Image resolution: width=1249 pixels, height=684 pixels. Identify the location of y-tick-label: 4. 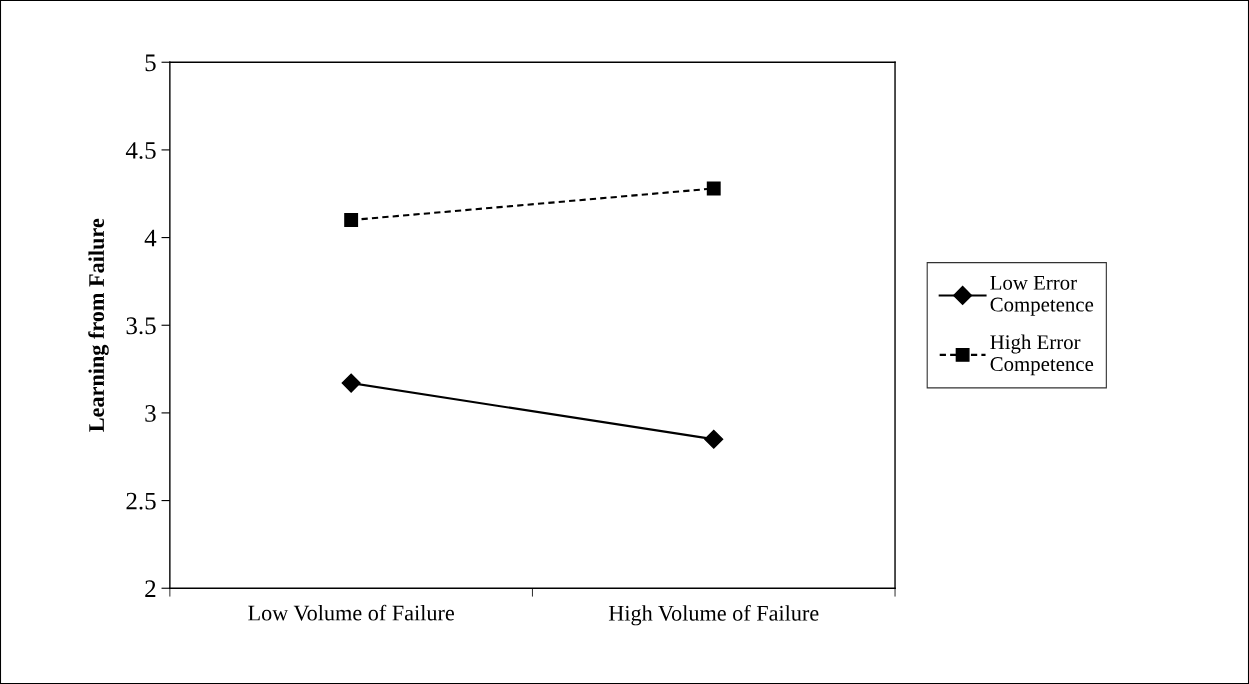
(150, 238).